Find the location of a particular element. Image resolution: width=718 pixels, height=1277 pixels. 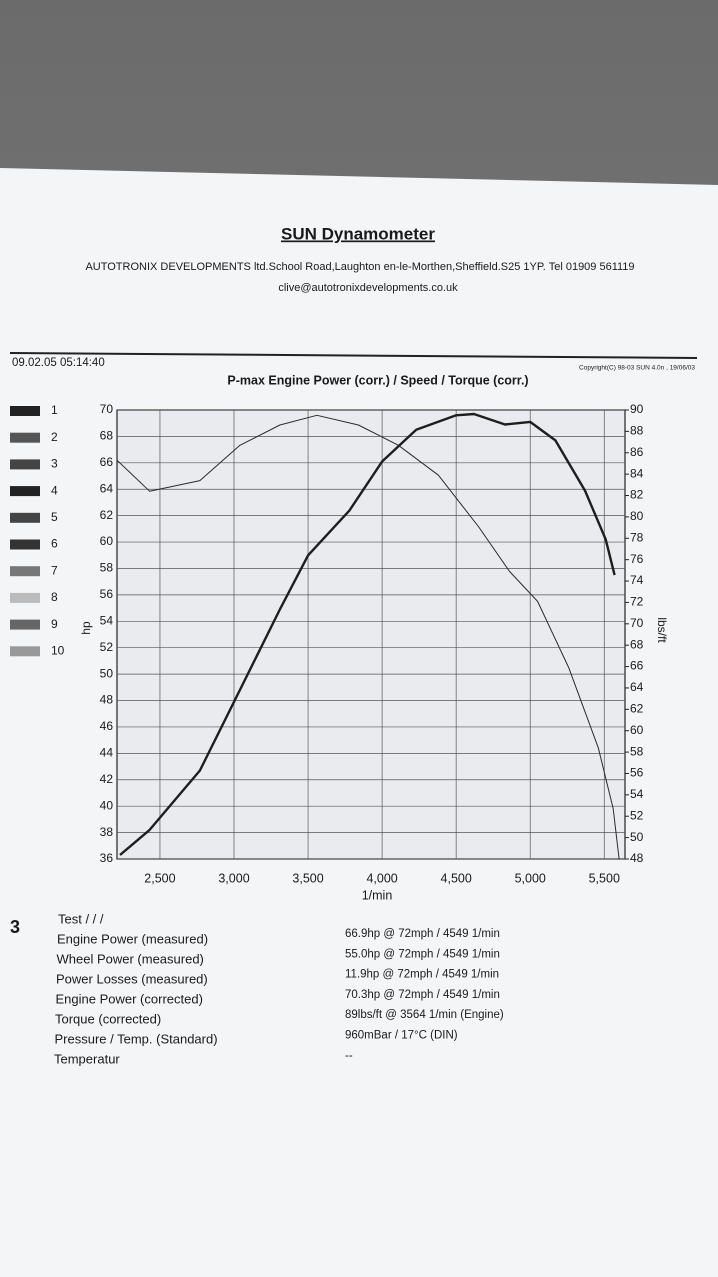

channel-label: 3 is located at coordinates (54, 464).